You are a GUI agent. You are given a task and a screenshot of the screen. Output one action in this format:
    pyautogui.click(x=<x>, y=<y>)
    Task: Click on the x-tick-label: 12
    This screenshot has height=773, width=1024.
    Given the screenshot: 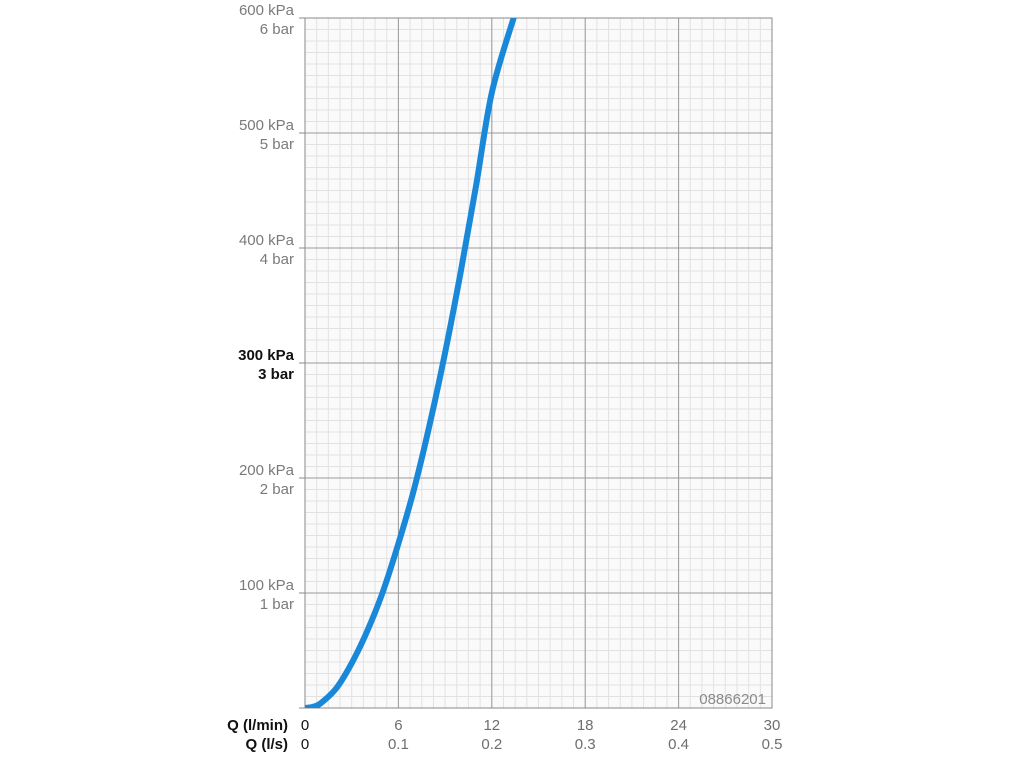 What is the action you would take?
    pyautogui.click(x=491, y=725)
    